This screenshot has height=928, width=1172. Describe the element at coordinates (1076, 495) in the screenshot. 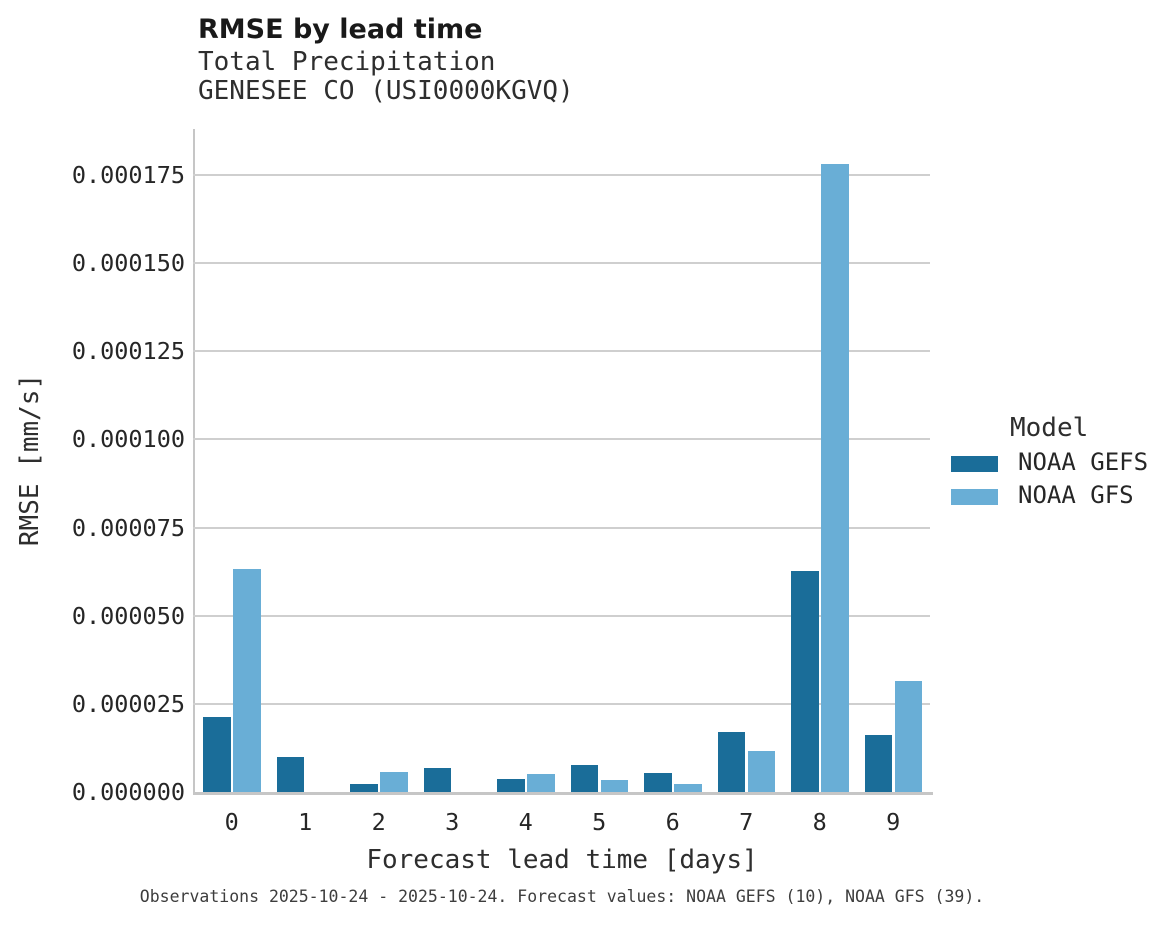

I see `legend-label-noaa-gfs: NOAA GFS` at that location.